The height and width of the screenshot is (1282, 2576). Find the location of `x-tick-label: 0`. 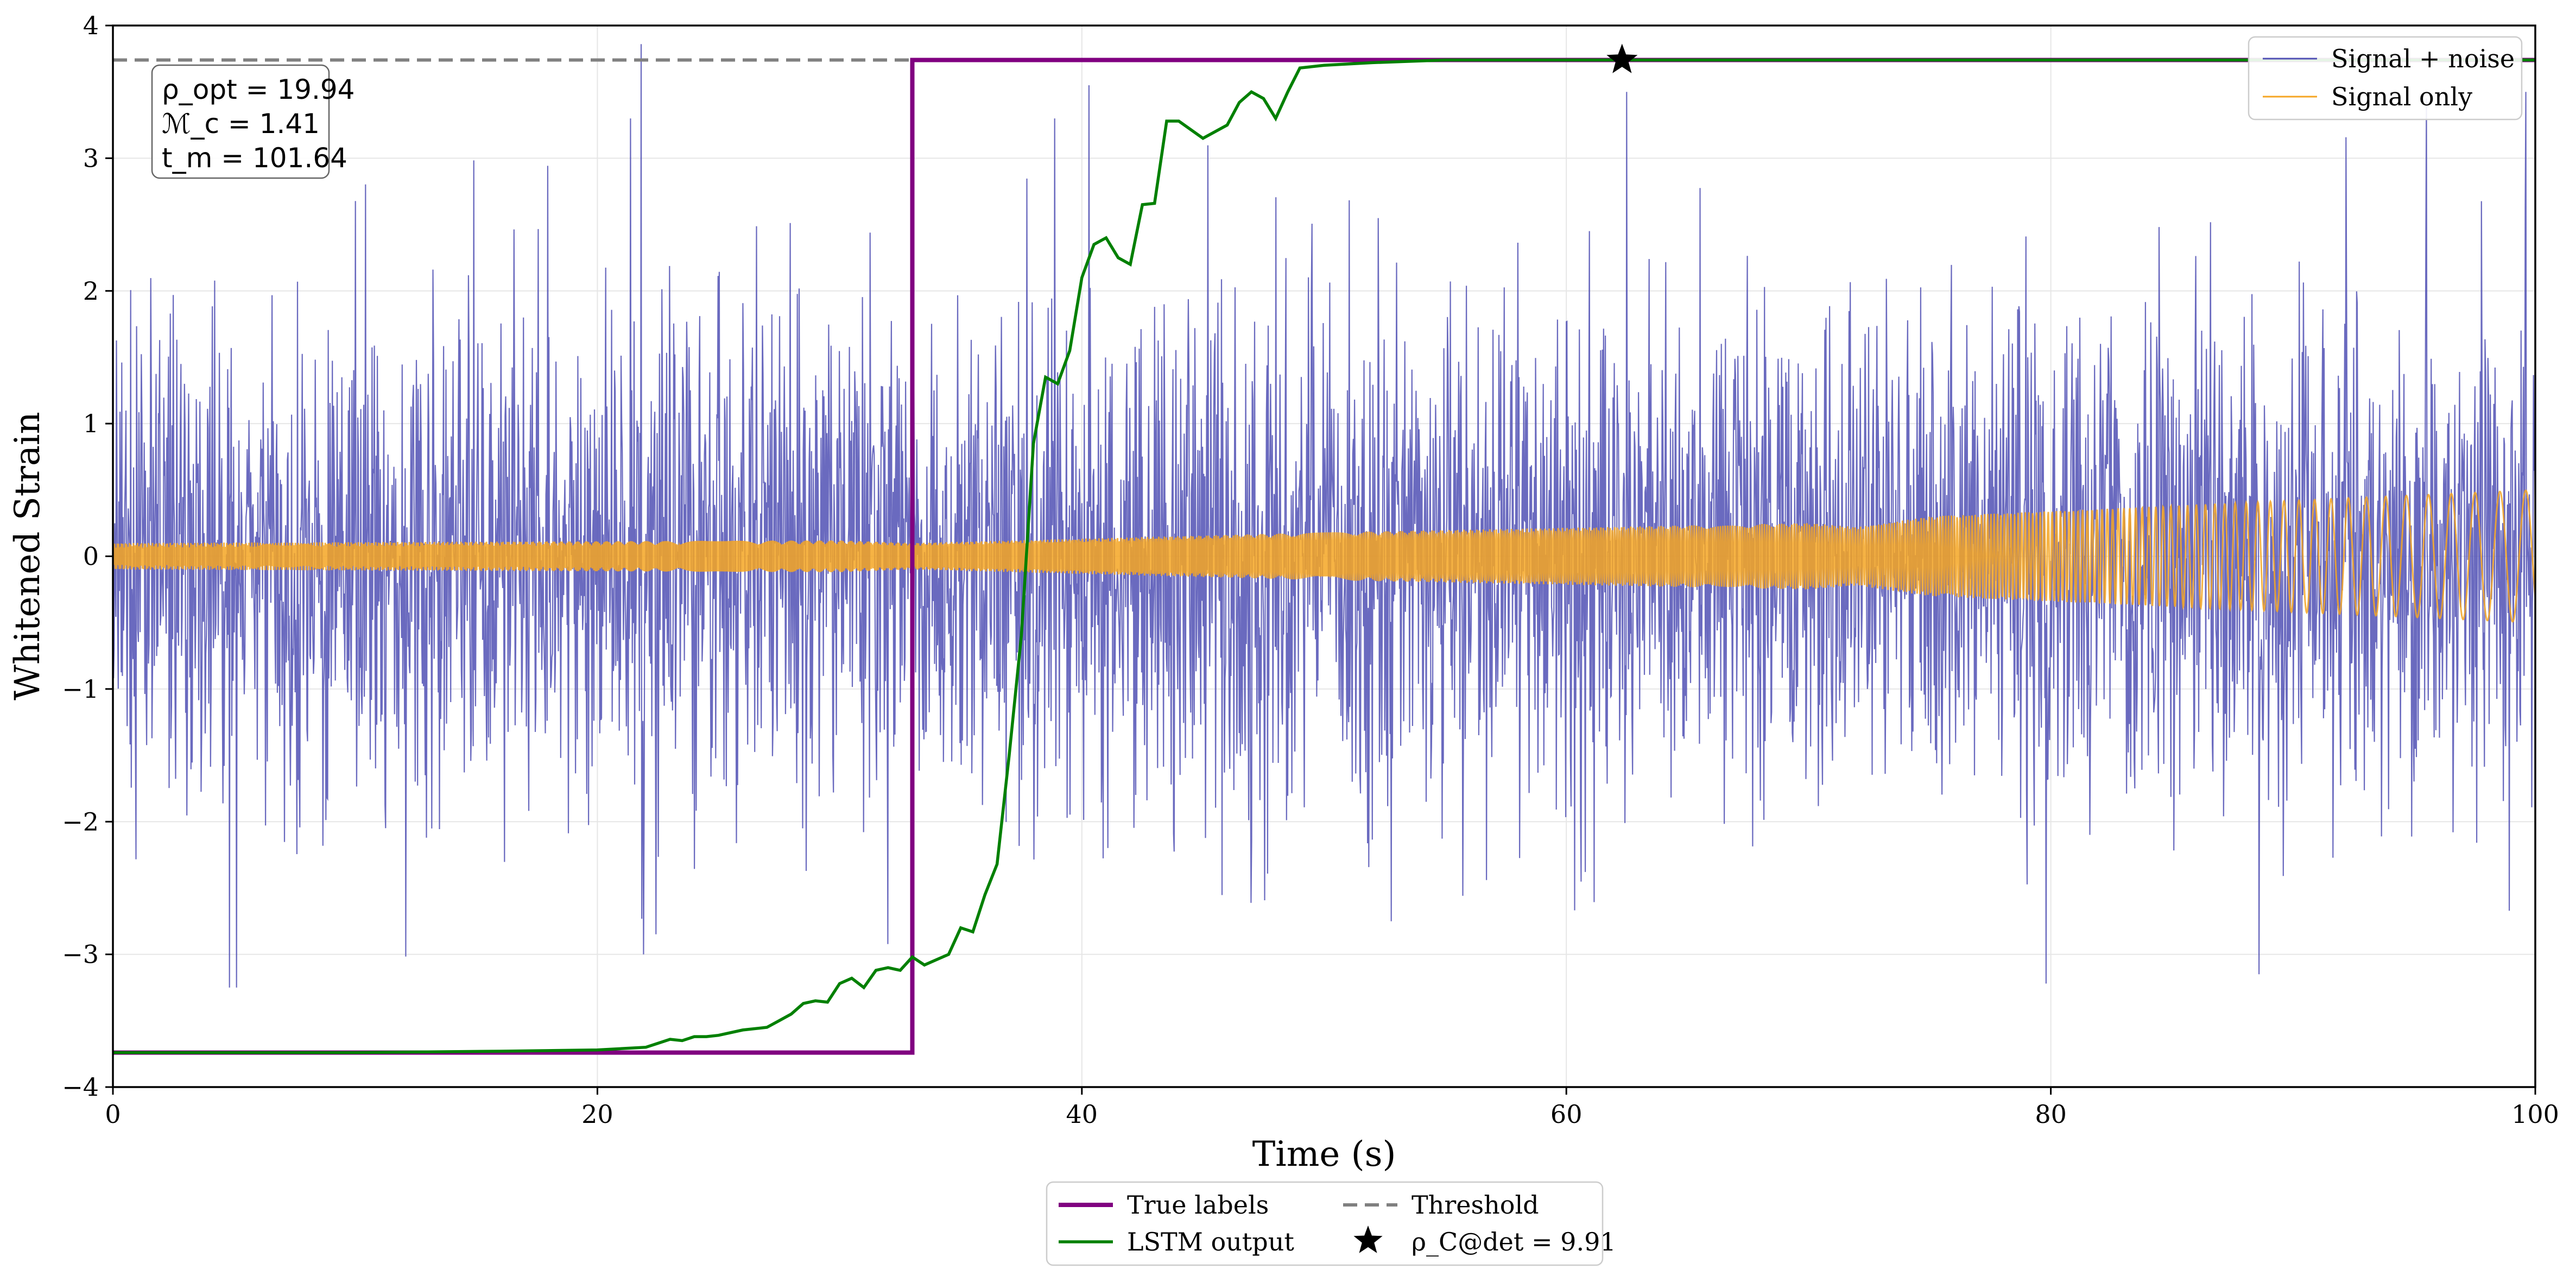

x-tick-label: 0 is located at coordinates (113, 1114).